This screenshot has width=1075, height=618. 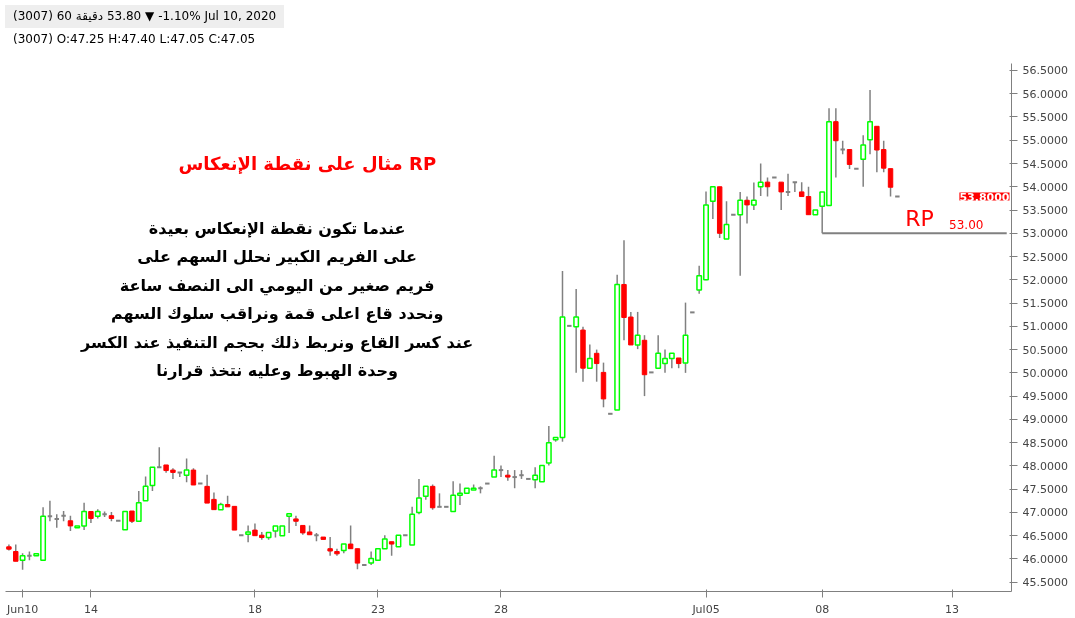 I want to click on y-tick-label: 54.0000, so click(x=1045, y=187).